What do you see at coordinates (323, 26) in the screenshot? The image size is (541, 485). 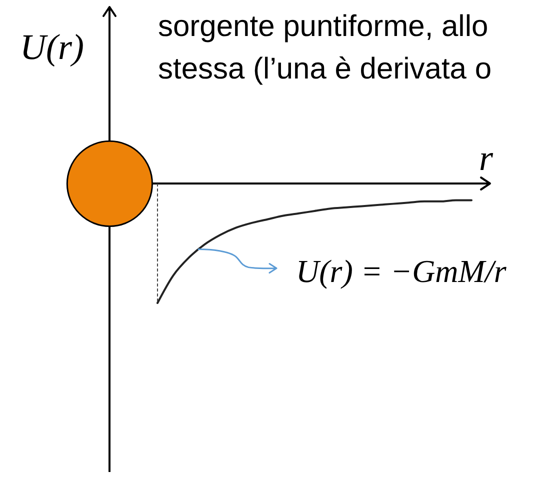 I see `text: sorgente puntiforme, allo` at bounding box center [323, 26].